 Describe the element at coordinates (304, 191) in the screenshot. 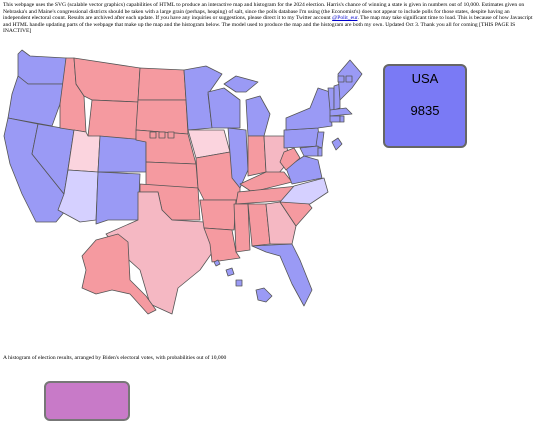

I see `state-north-carolina` at that location.